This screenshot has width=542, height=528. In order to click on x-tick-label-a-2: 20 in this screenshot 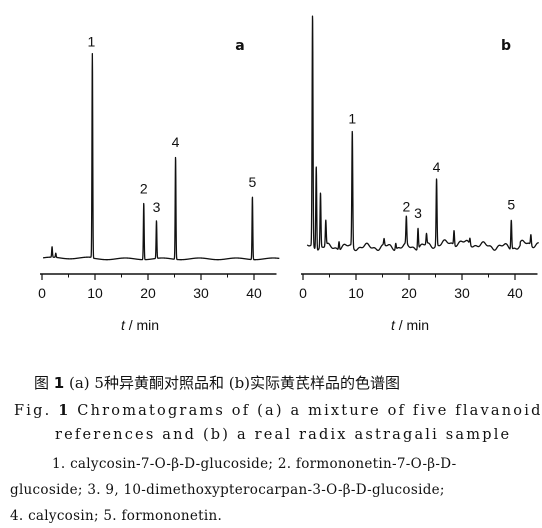, I will do `click(148, 293)`.